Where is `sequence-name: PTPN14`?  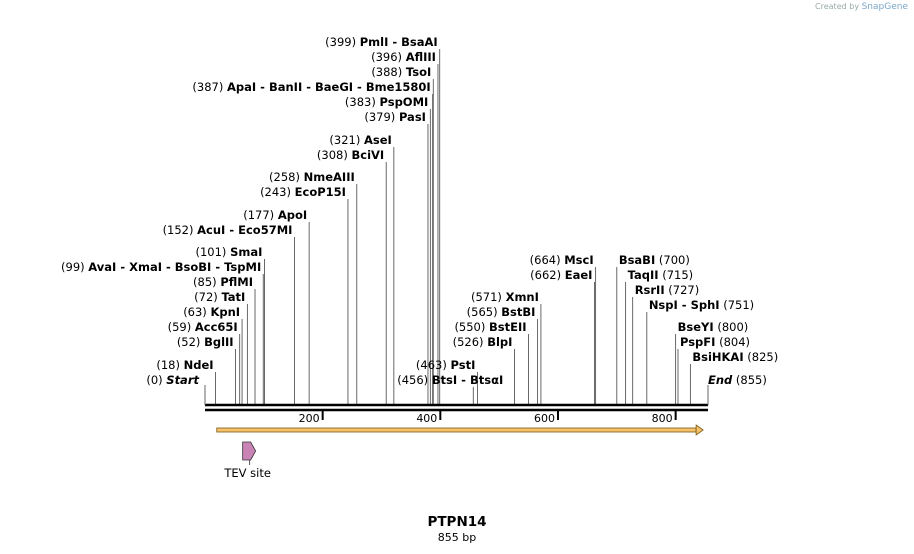 sequence-name: PTPN14 is located at coordinates (457, 522).